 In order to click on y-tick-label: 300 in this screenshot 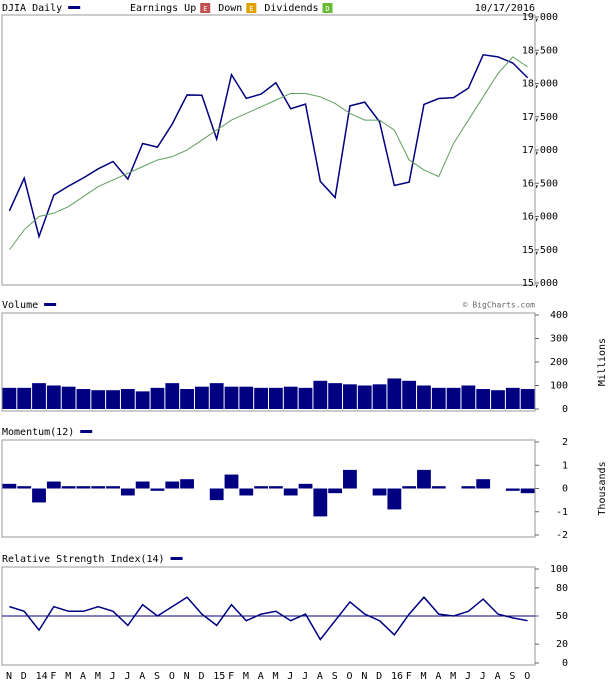, I will do `click(559, 339)`.